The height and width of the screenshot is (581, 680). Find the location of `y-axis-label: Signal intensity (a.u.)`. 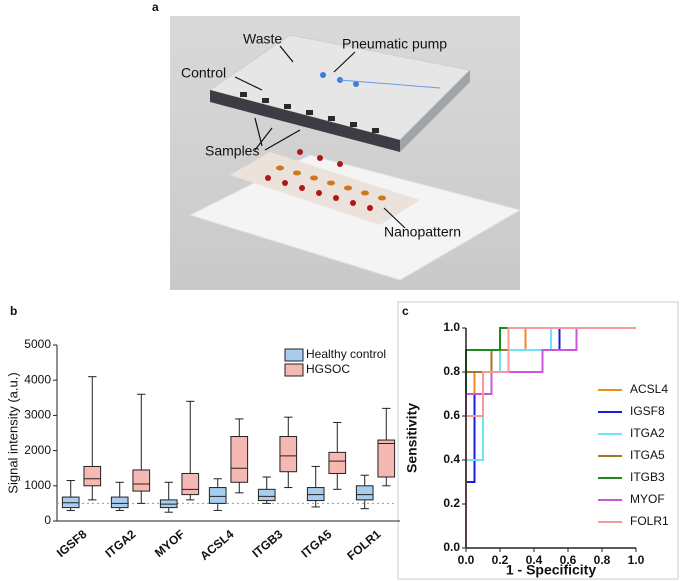

y-axis-label: Signal intensity (a.u.) is located at coordinates (12, 432).